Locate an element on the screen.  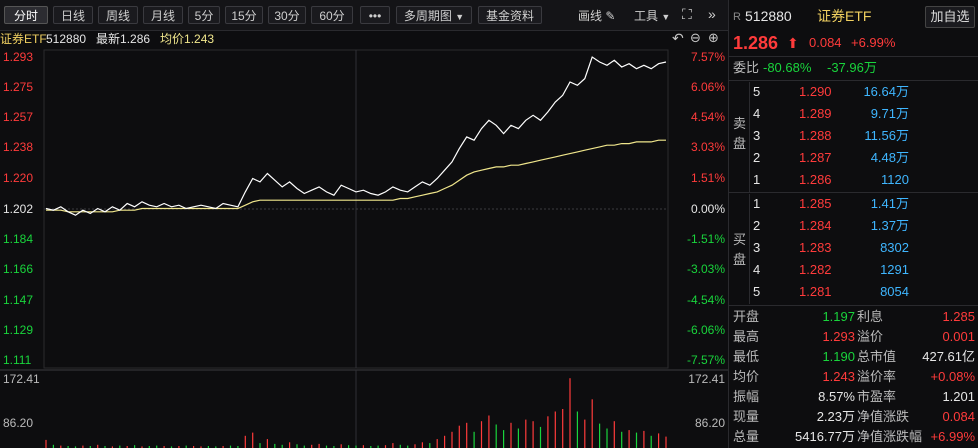
tab-5min: 5分 is located at coordinates (204, 15).